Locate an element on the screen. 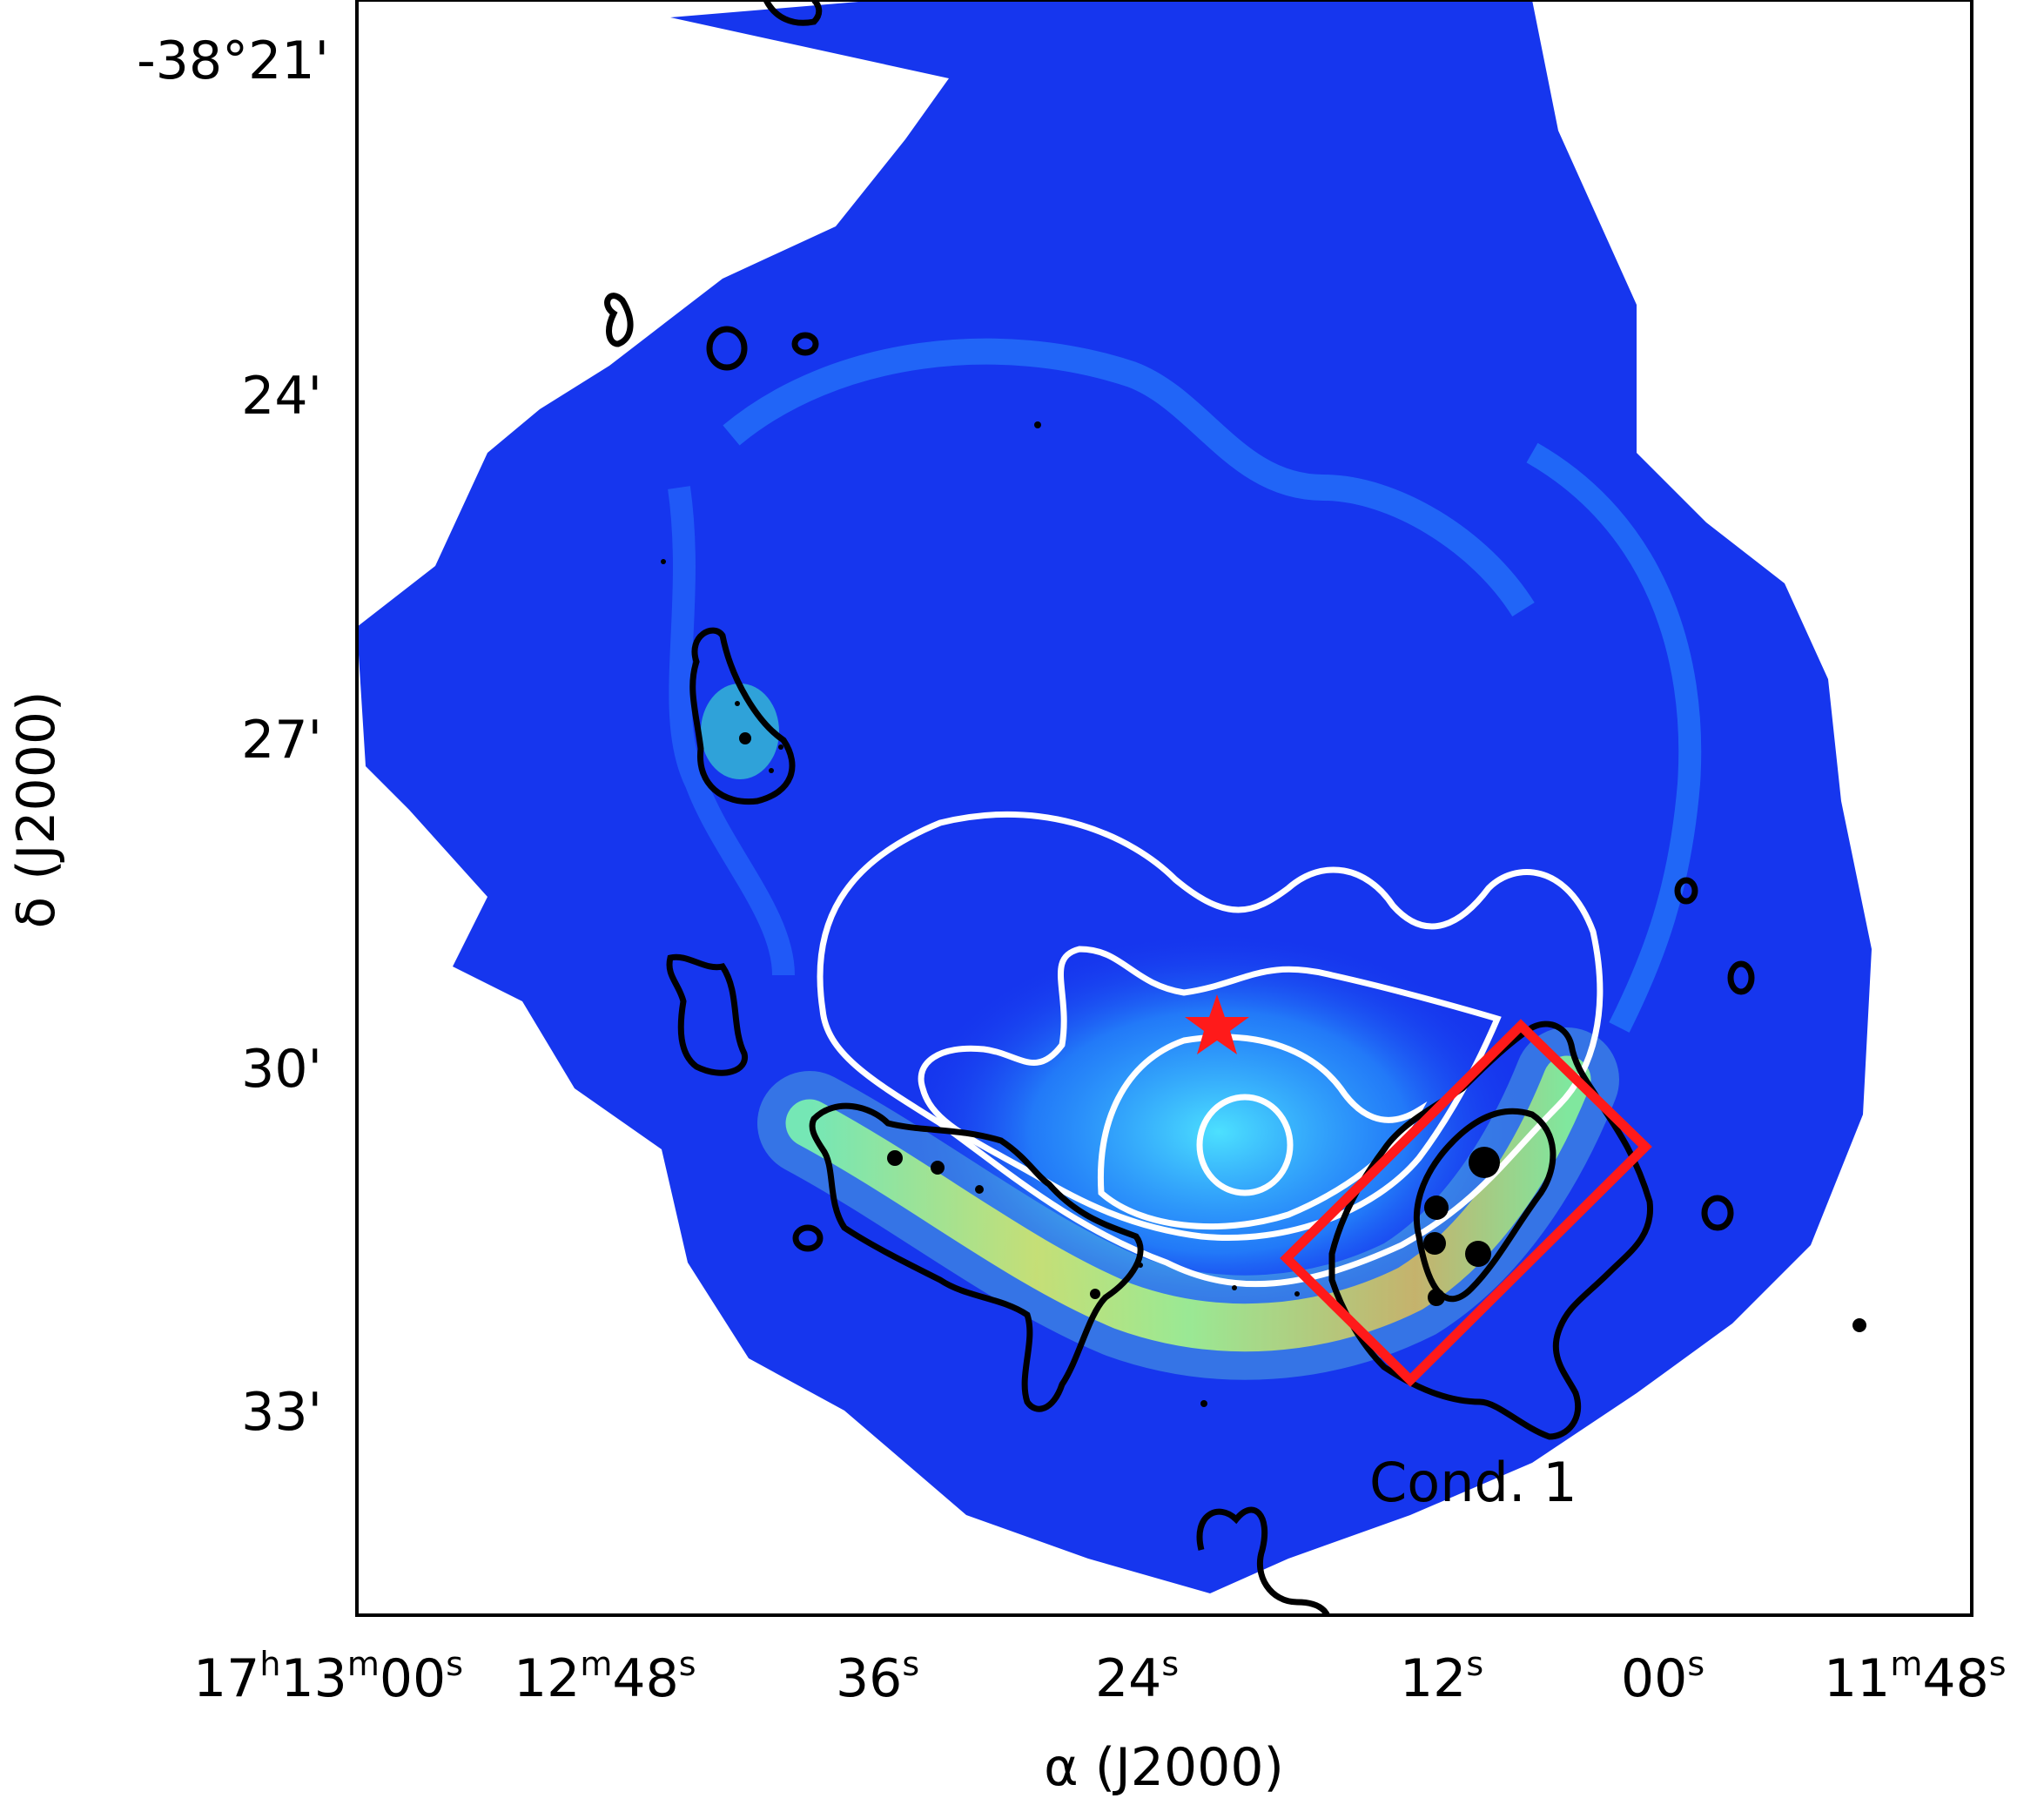  x-tick-labels: 17h13m00s 12m48s 36s 24s 12s 00s 11m48s is located at coordinates (1100, 1677).